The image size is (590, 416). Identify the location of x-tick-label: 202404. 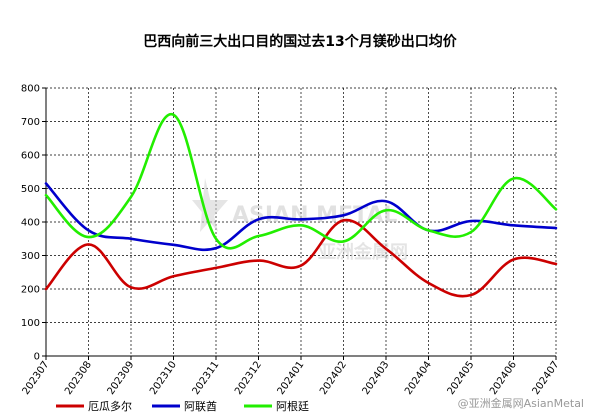
(418, 378).